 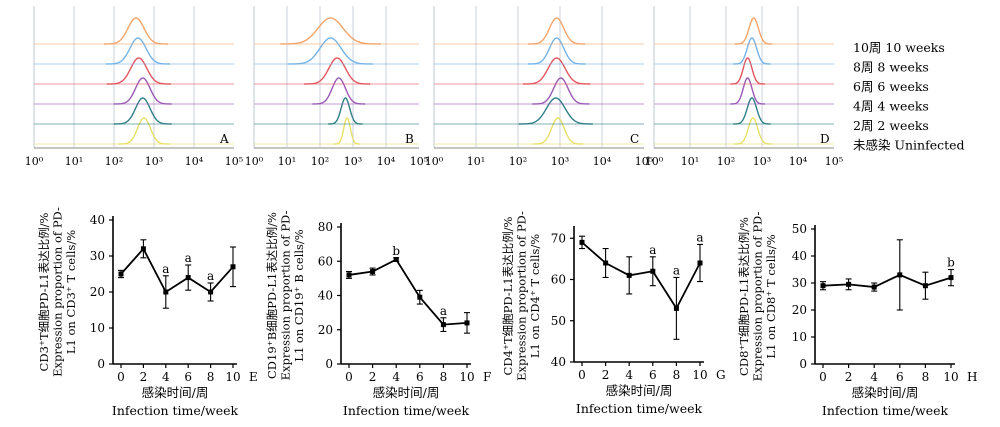 I want to click on y-tick-label: 80, so click(x=325, y=227).